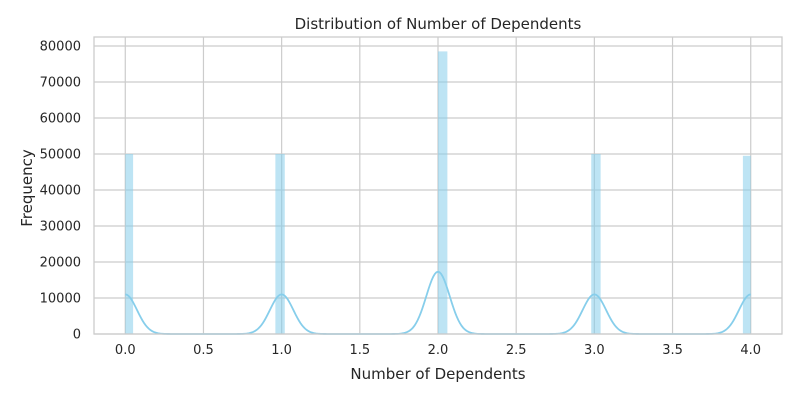 This screenshot has height=400, width=800. Describe the element at coordinates (60, 83) in the screenshot. I see `y-tick-label: 70000` at that location.